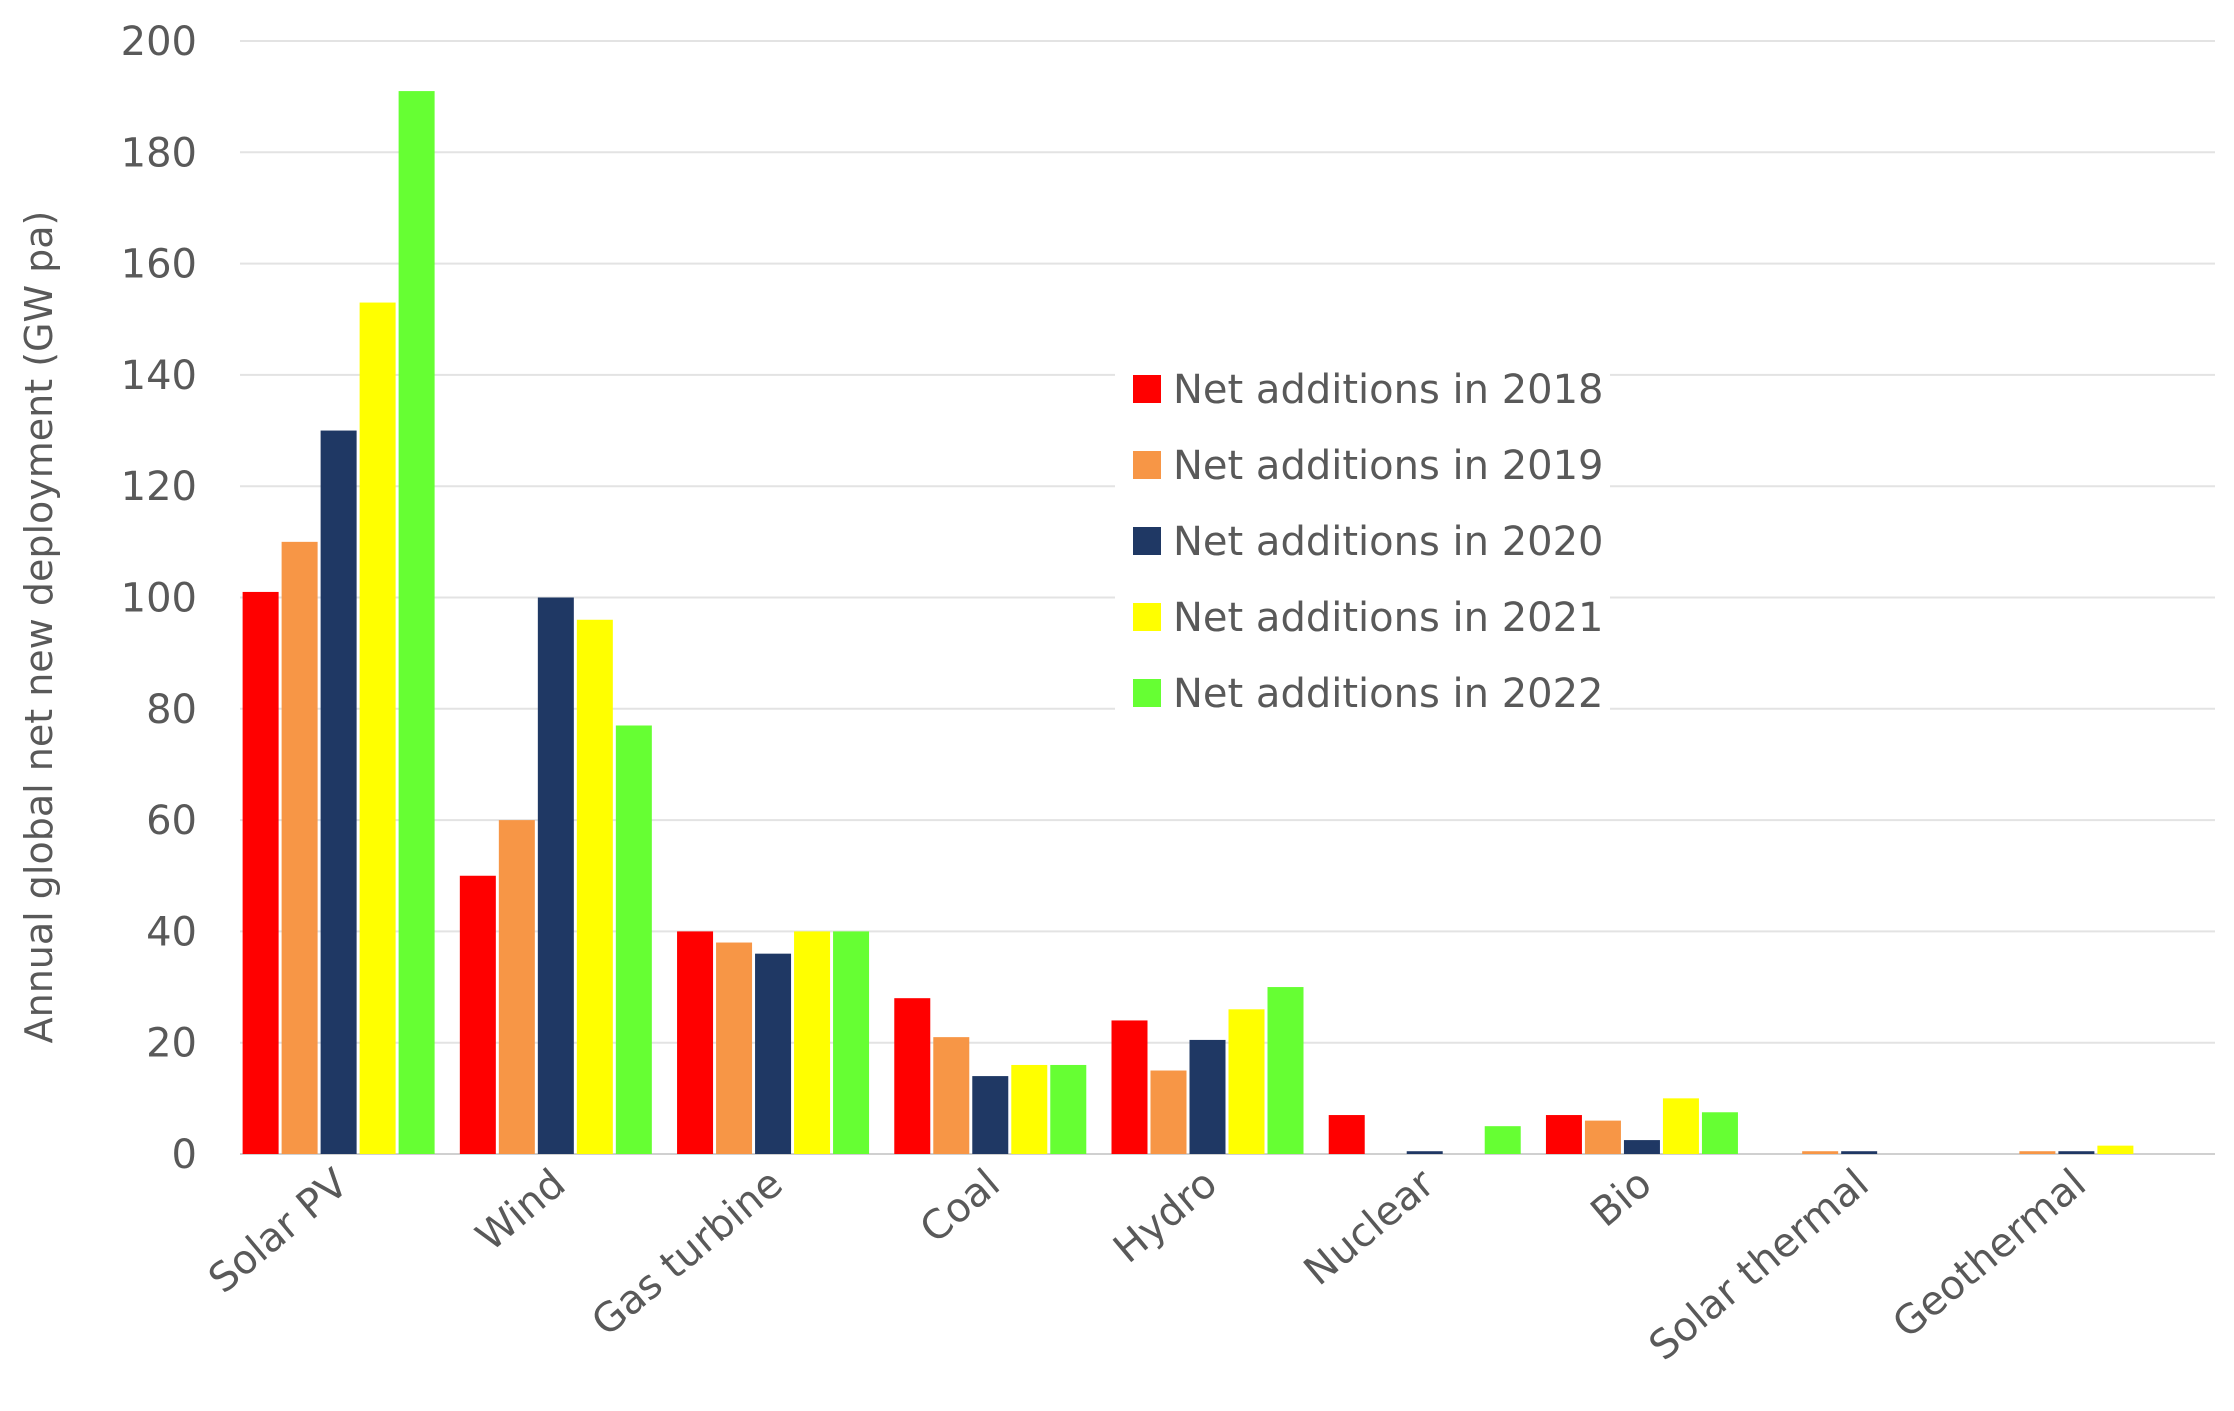 This screenshot has height=1411, width=2234. I want to click on x-tick-label: Solar thermal, so click(1759, 1264).